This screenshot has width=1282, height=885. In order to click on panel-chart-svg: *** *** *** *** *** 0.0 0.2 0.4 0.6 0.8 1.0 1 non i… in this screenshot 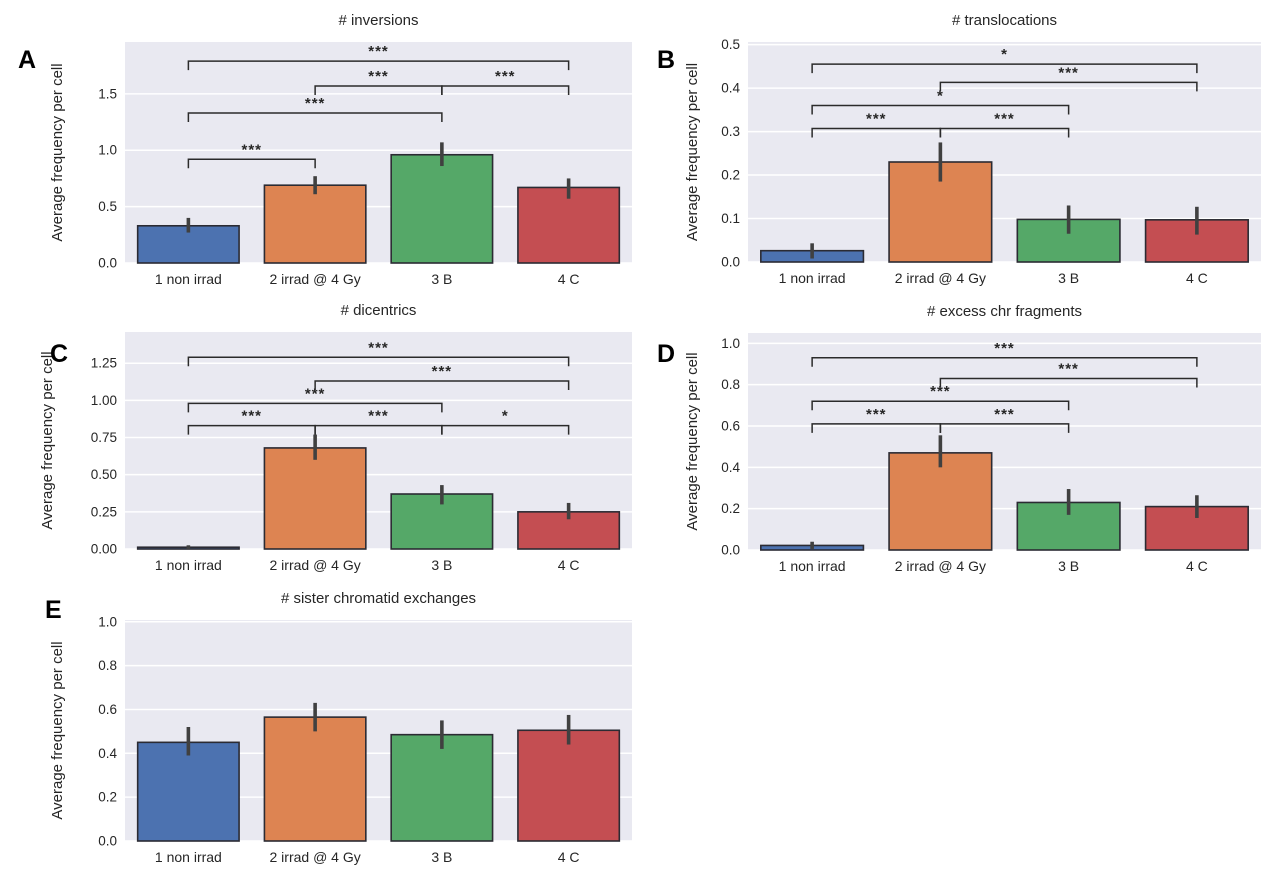, I will do `click(959, 438)`.